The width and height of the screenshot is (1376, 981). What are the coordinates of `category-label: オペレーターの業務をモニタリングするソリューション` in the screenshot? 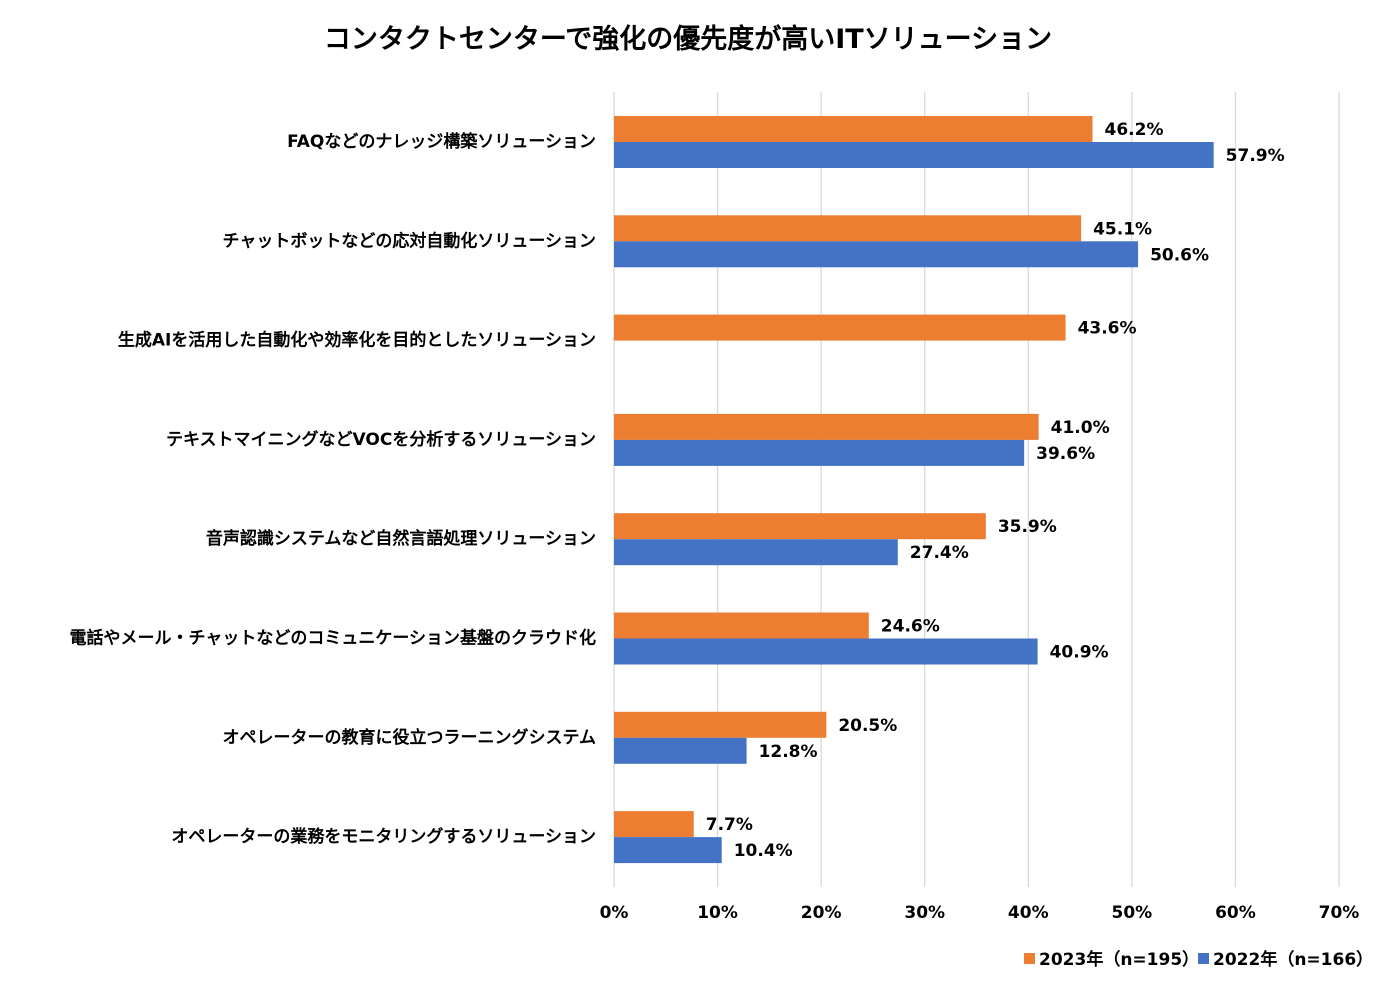 It's located at (383, 836).